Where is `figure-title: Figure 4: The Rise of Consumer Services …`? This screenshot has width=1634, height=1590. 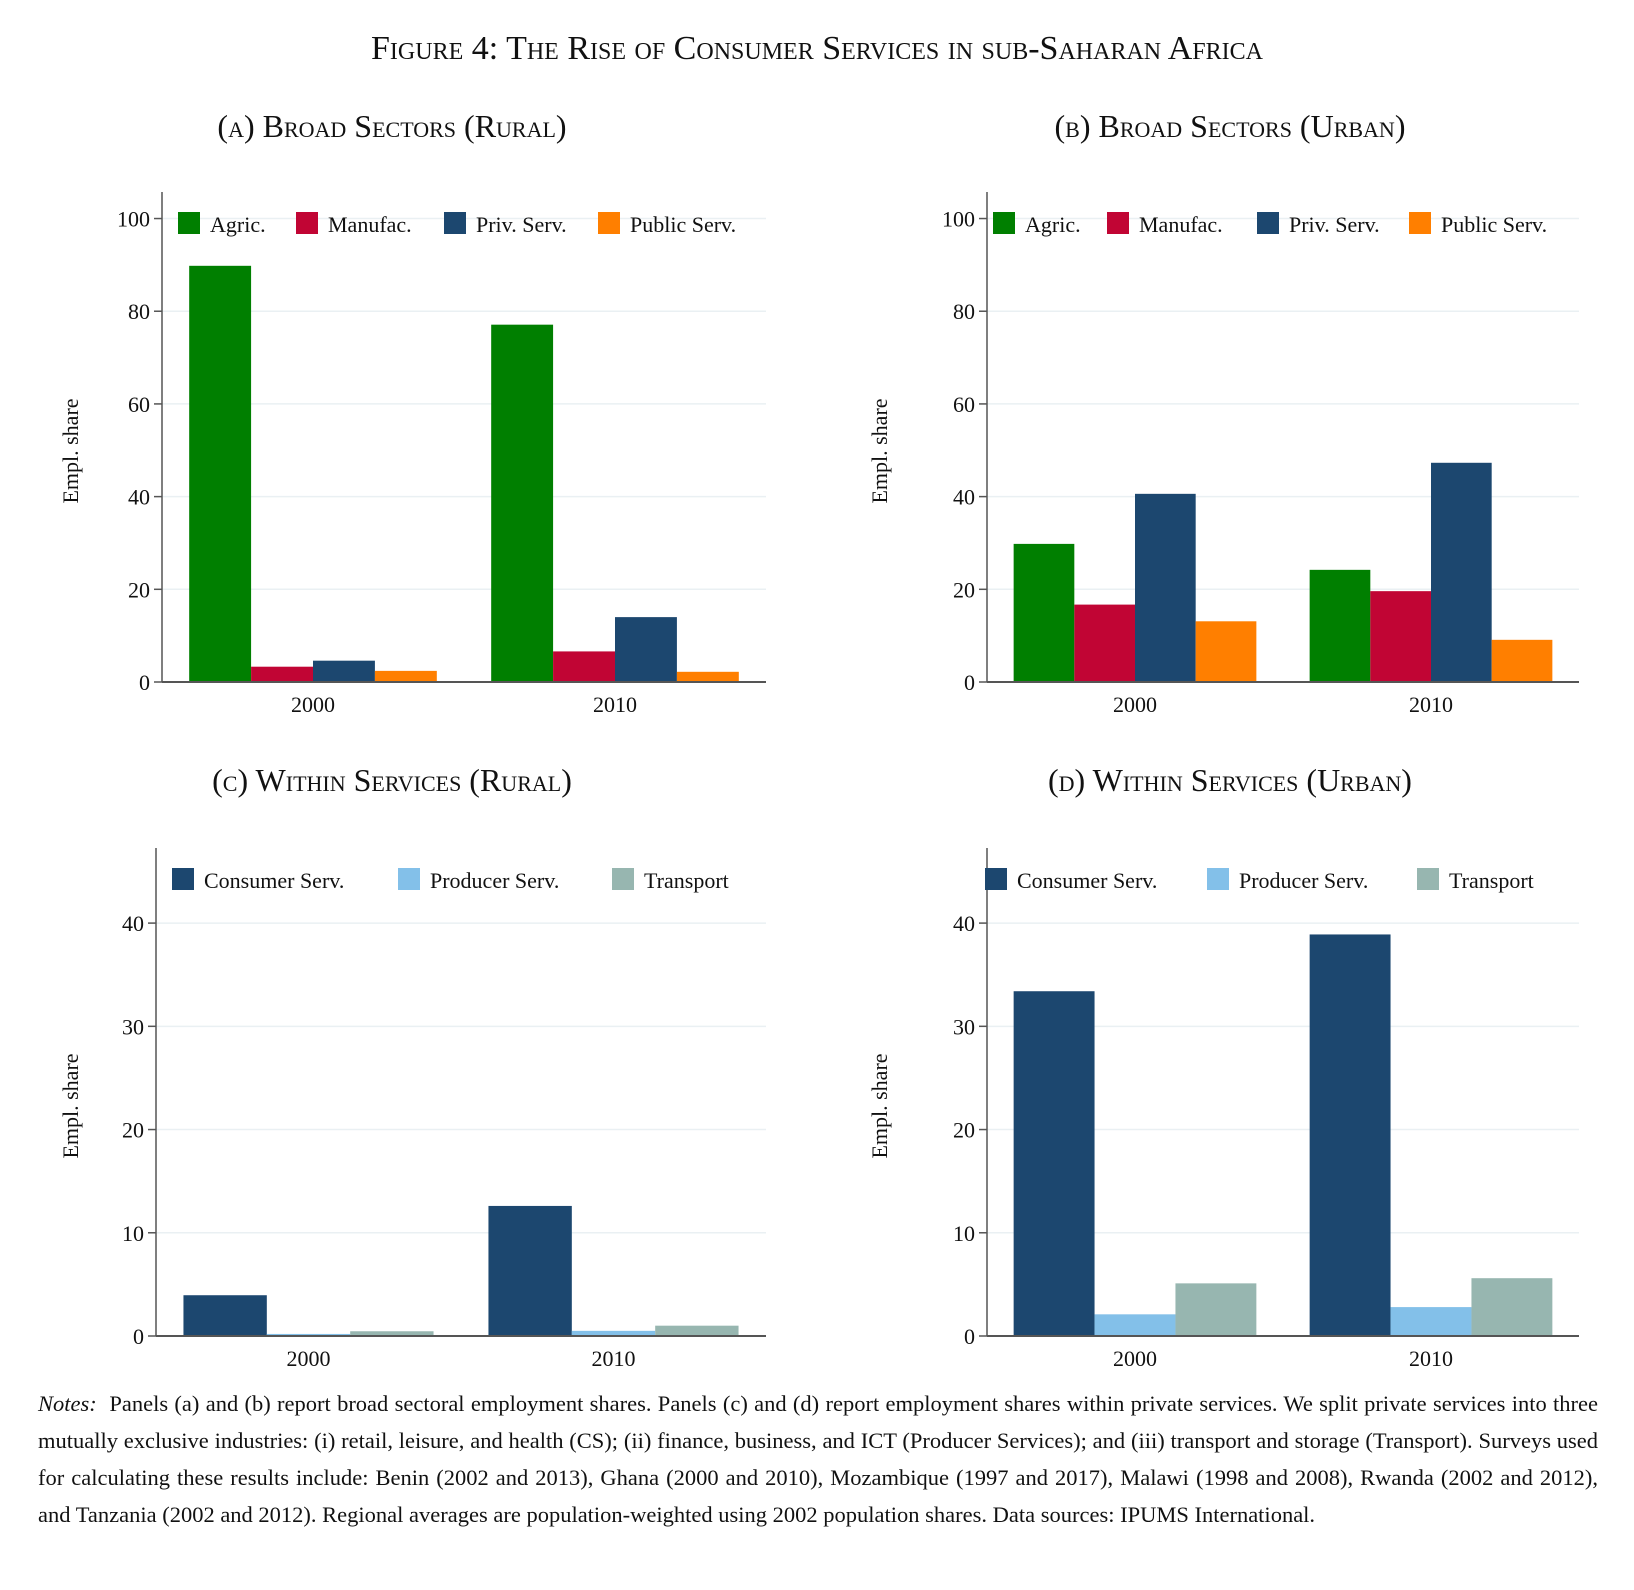 figure-title: Figure 4: The Rise of Consumer Services … is located at coordinates (817, 48).